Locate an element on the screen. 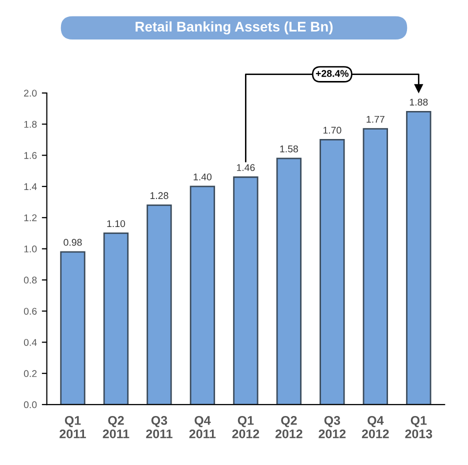 This screenshot has height=465, width=468. data-label: 0.98 is located at coordinates (73, 242).